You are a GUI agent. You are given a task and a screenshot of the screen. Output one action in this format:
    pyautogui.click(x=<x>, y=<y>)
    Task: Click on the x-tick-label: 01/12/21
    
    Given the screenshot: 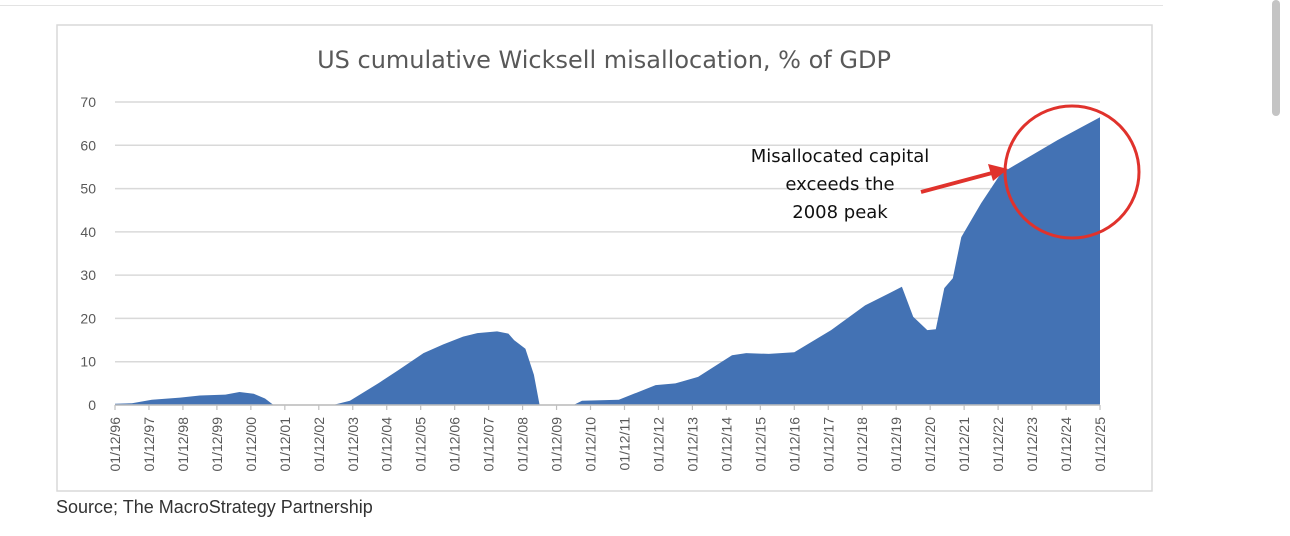 What is the action you would take?
    pyautogui.click(x=964, y=444)
    